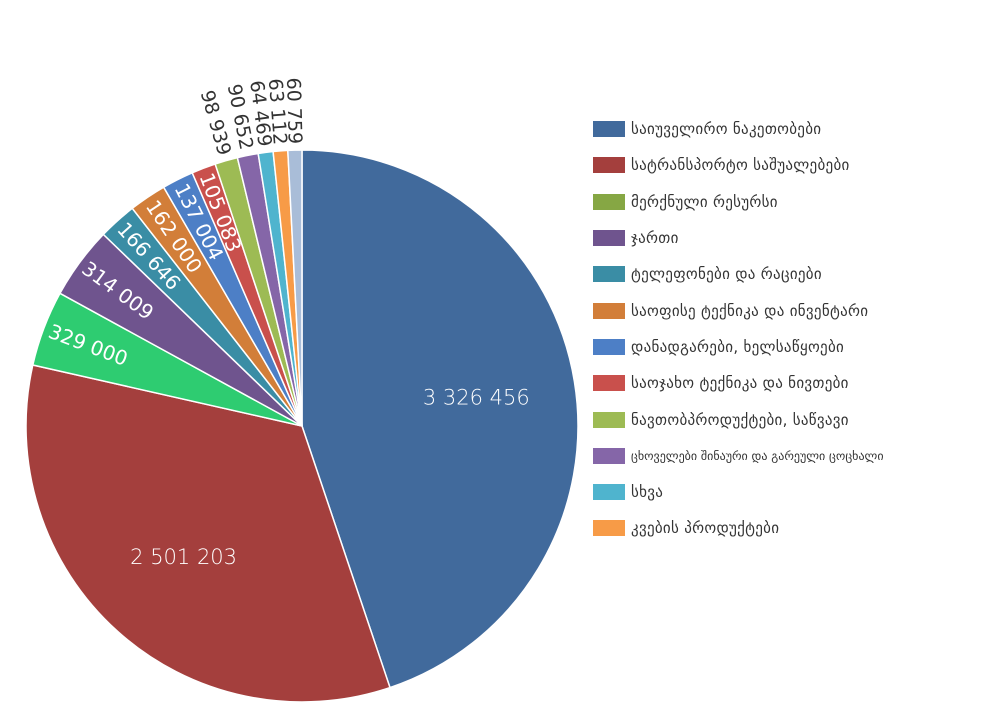 The width and height of the screenshot is (991, 713). I want to click on legend-item: ტელეფონები და რაციები, so click(790, 274).